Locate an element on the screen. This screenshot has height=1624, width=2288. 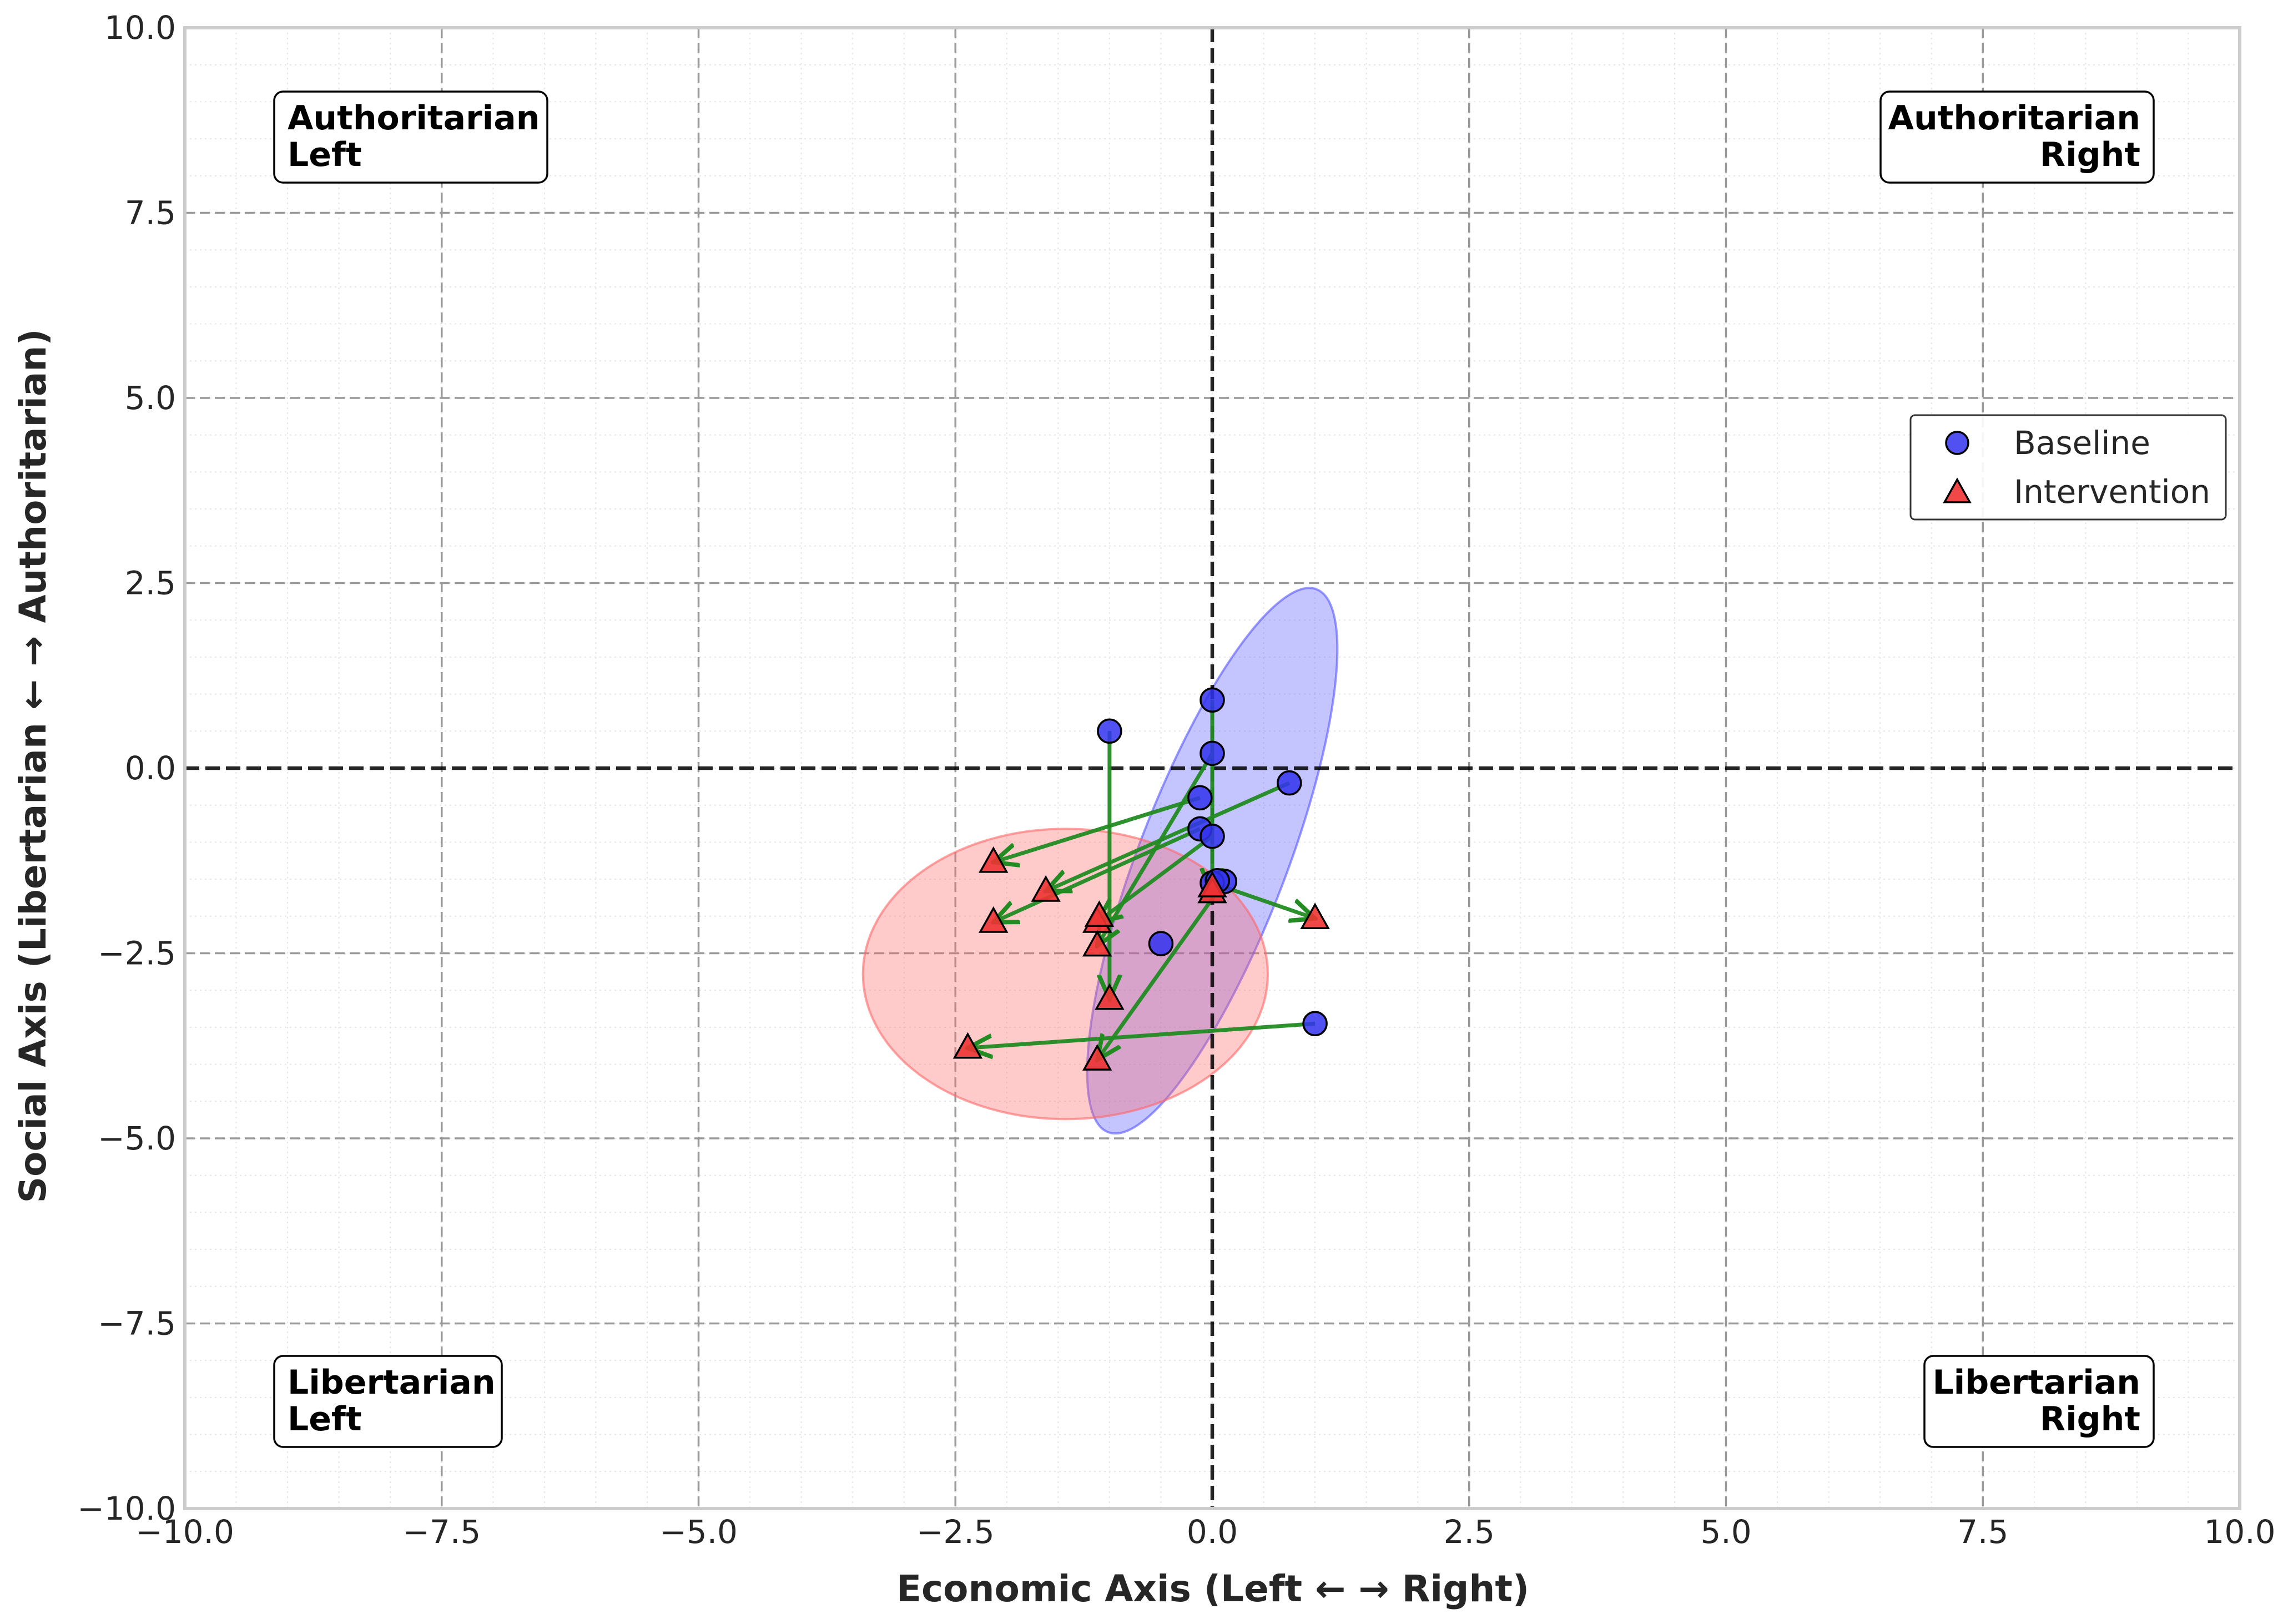
x-axis-title: Economic Axis (Left ← → Right) is located at coordinates (1213, 1588).